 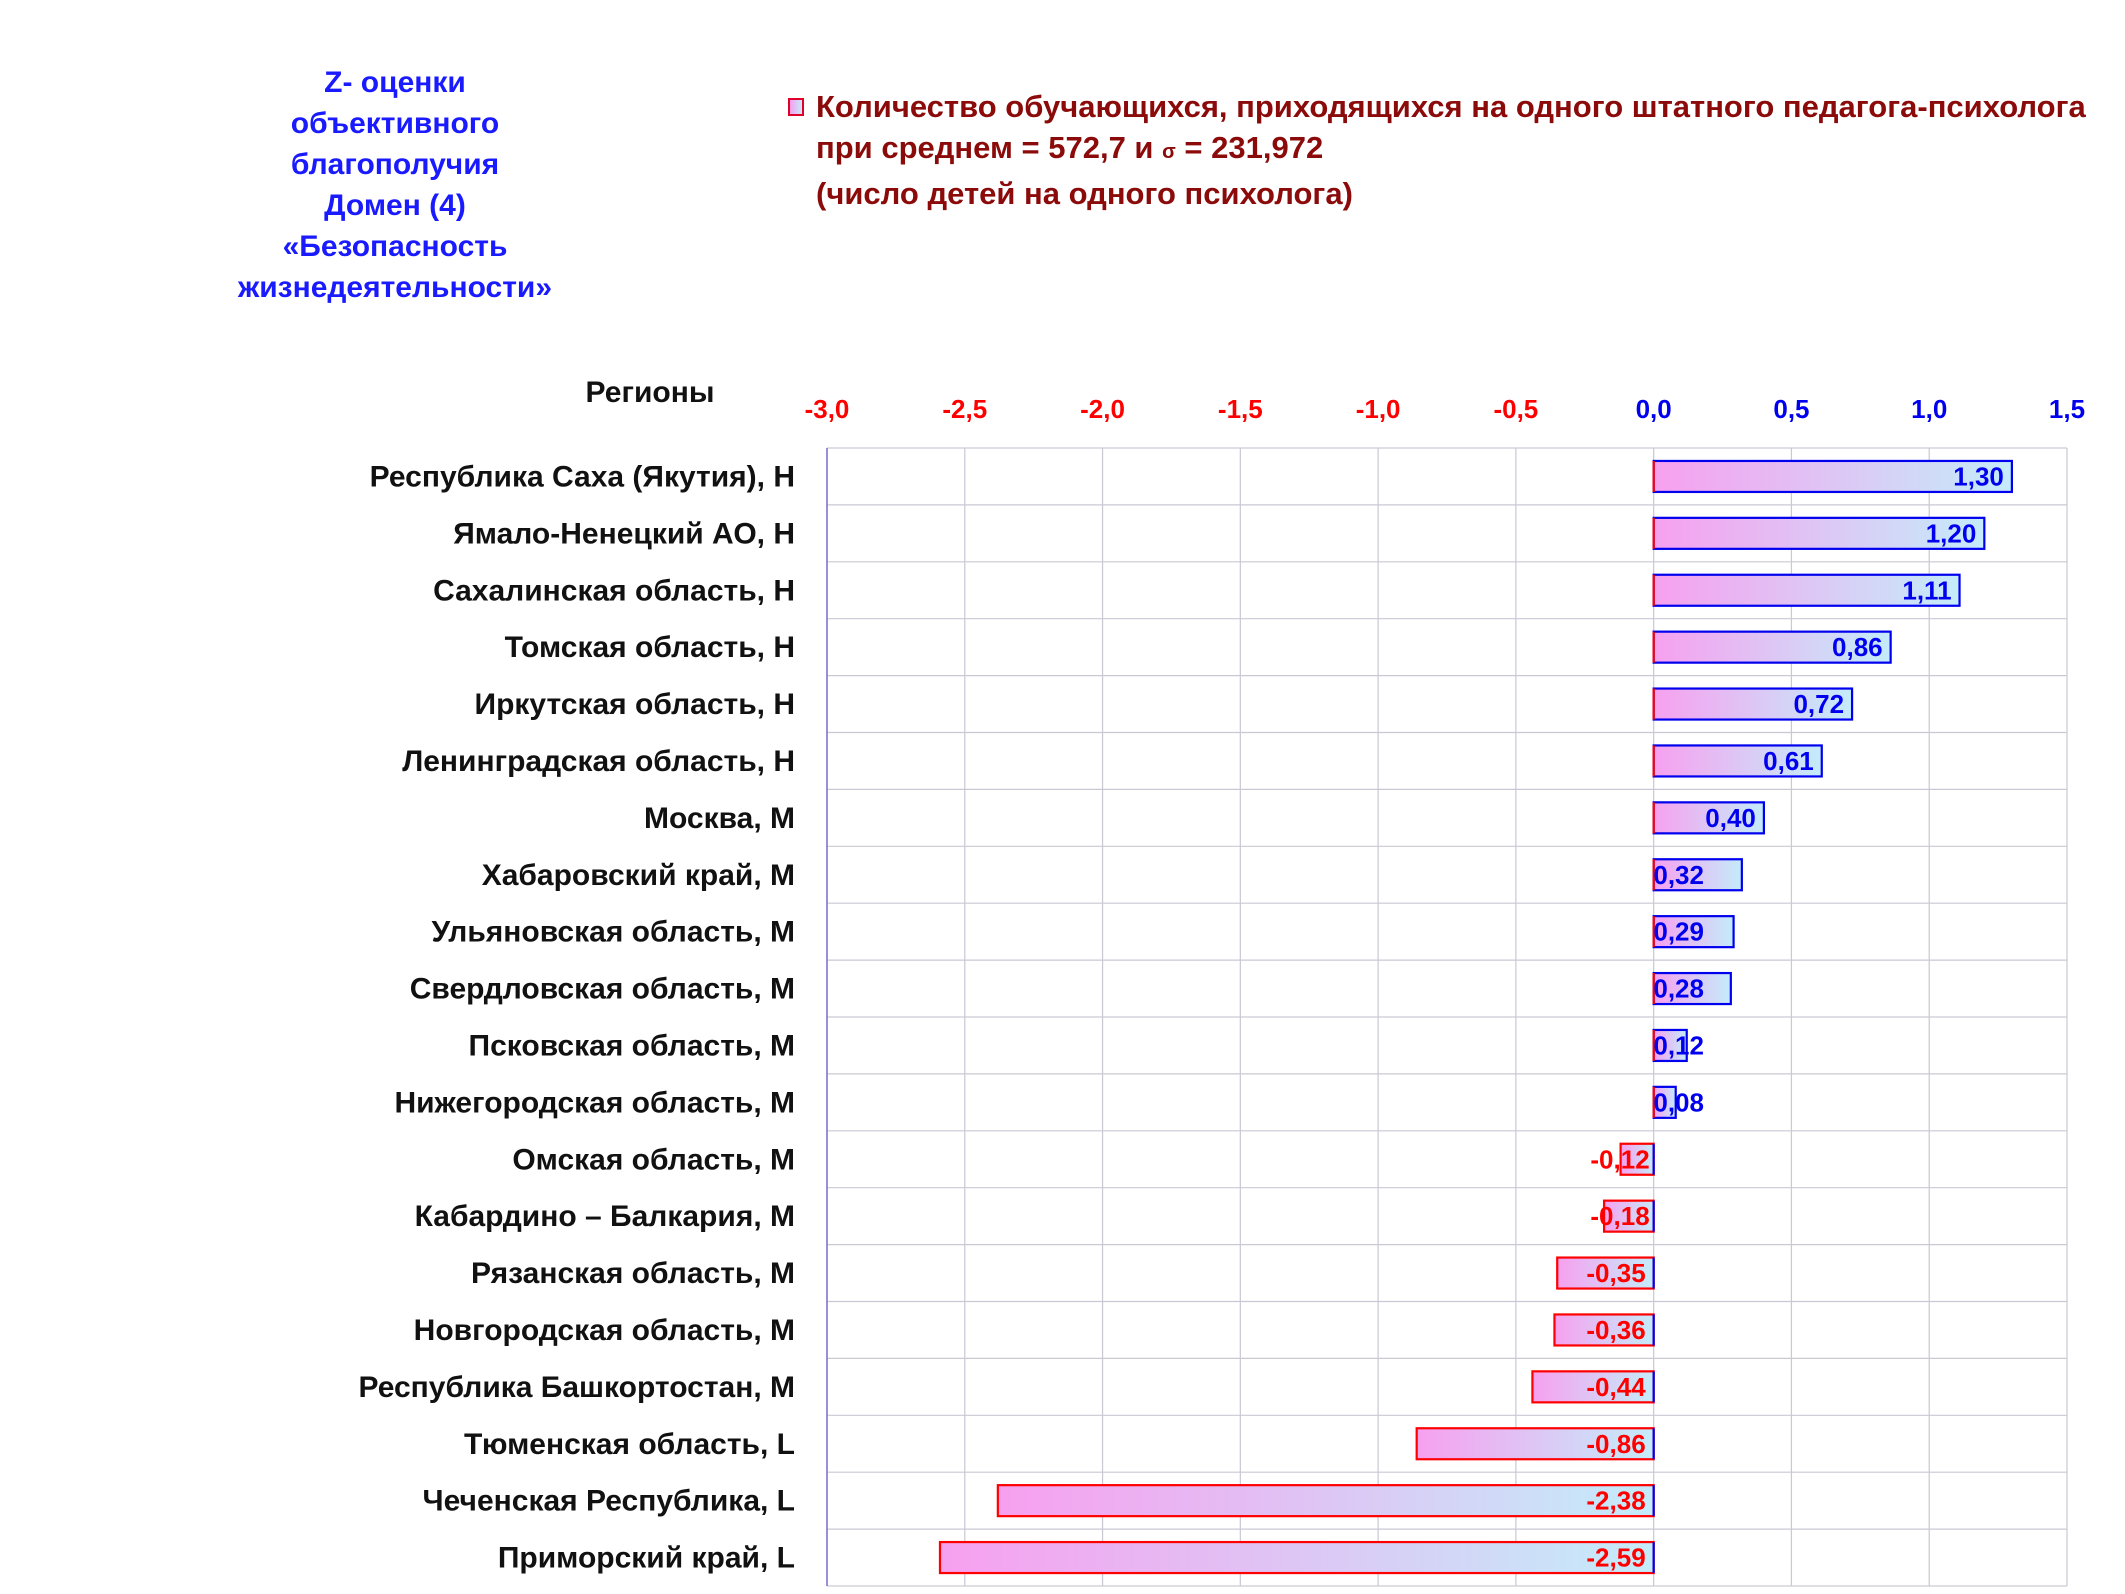 I want to click on category-label: Иркутская область, Н, so click(x=635, y=704).